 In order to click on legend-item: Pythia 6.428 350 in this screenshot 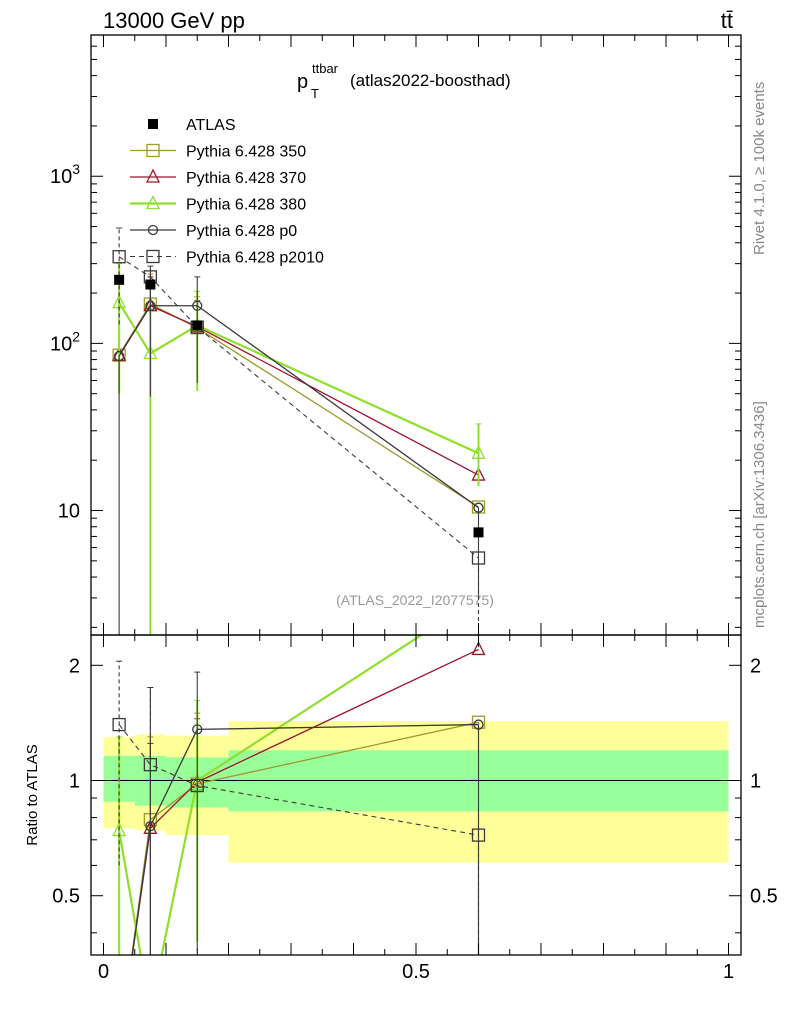, I will do `click(218, 152)`.